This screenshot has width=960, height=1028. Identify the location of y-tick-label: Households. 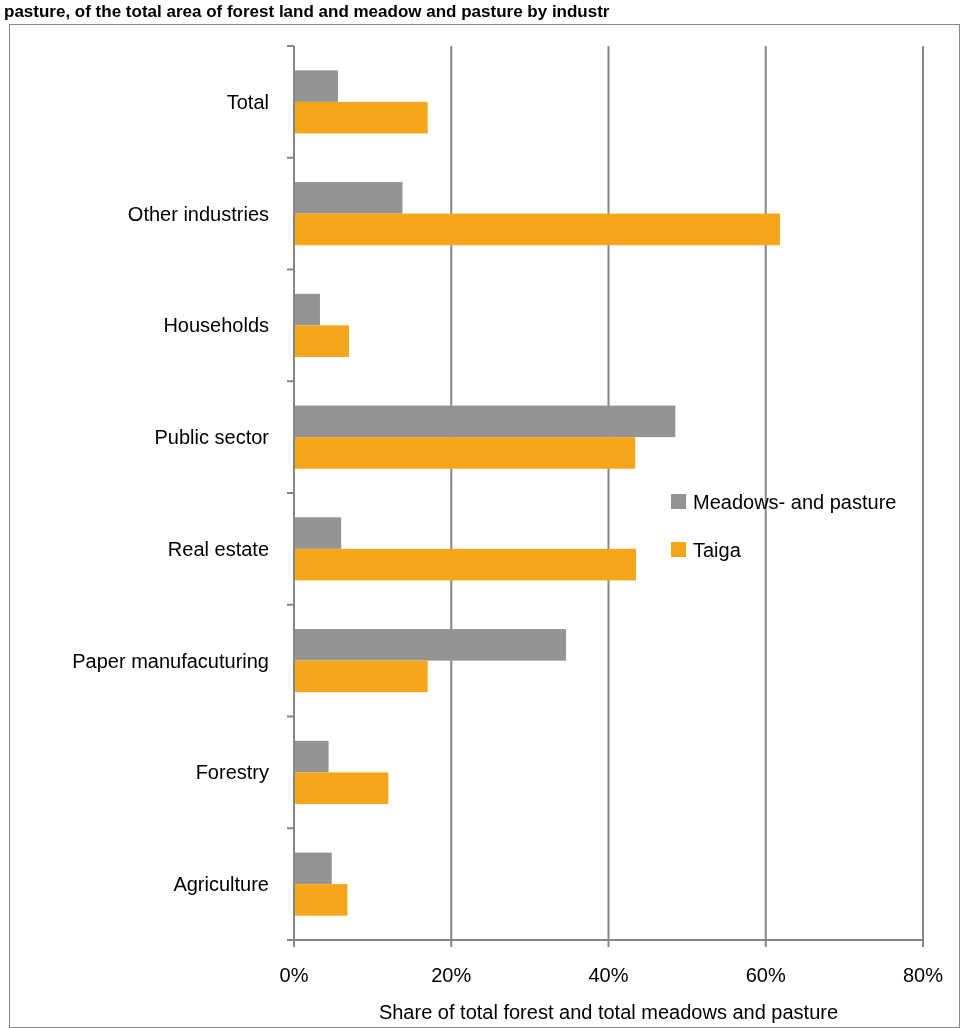
(216, 325).